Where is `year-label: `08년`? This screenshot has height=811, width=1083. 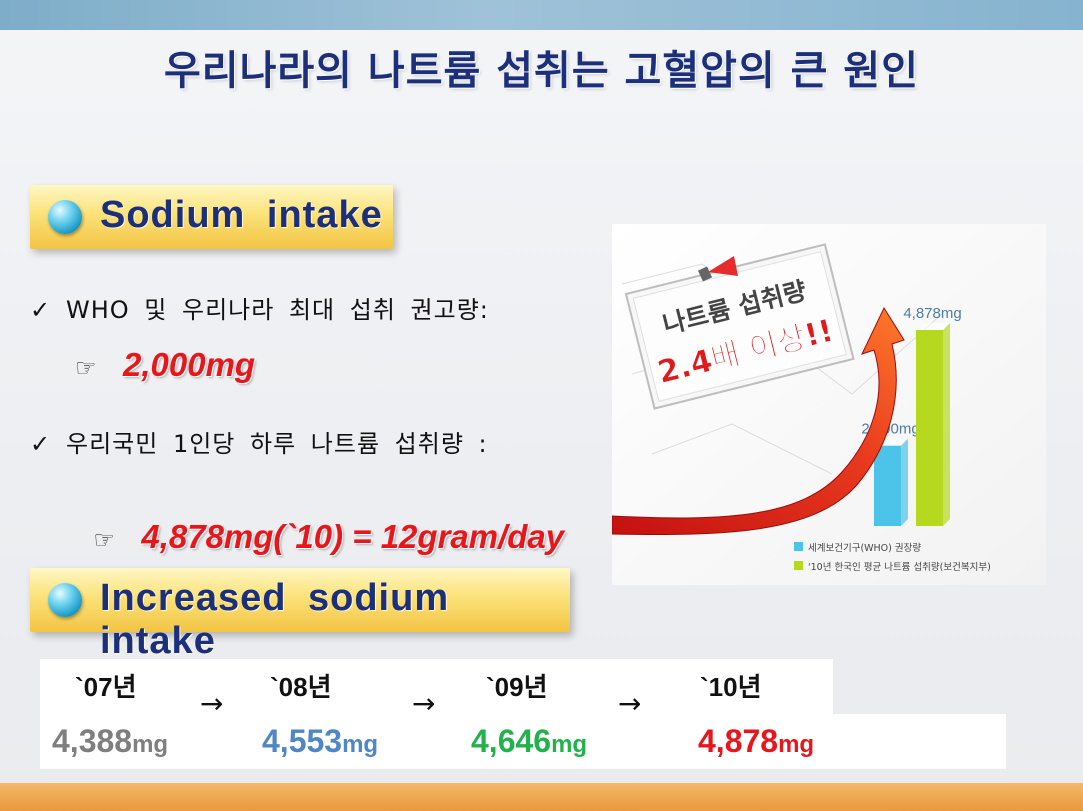 year-label: `08년 is located at coordinates (301, 687).